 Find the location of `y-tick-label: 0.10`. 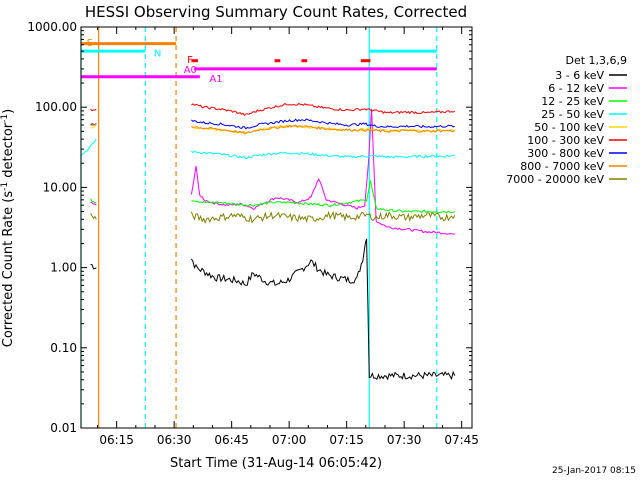

y-tick-label: 0.10 is located at coordinates (63, 348).